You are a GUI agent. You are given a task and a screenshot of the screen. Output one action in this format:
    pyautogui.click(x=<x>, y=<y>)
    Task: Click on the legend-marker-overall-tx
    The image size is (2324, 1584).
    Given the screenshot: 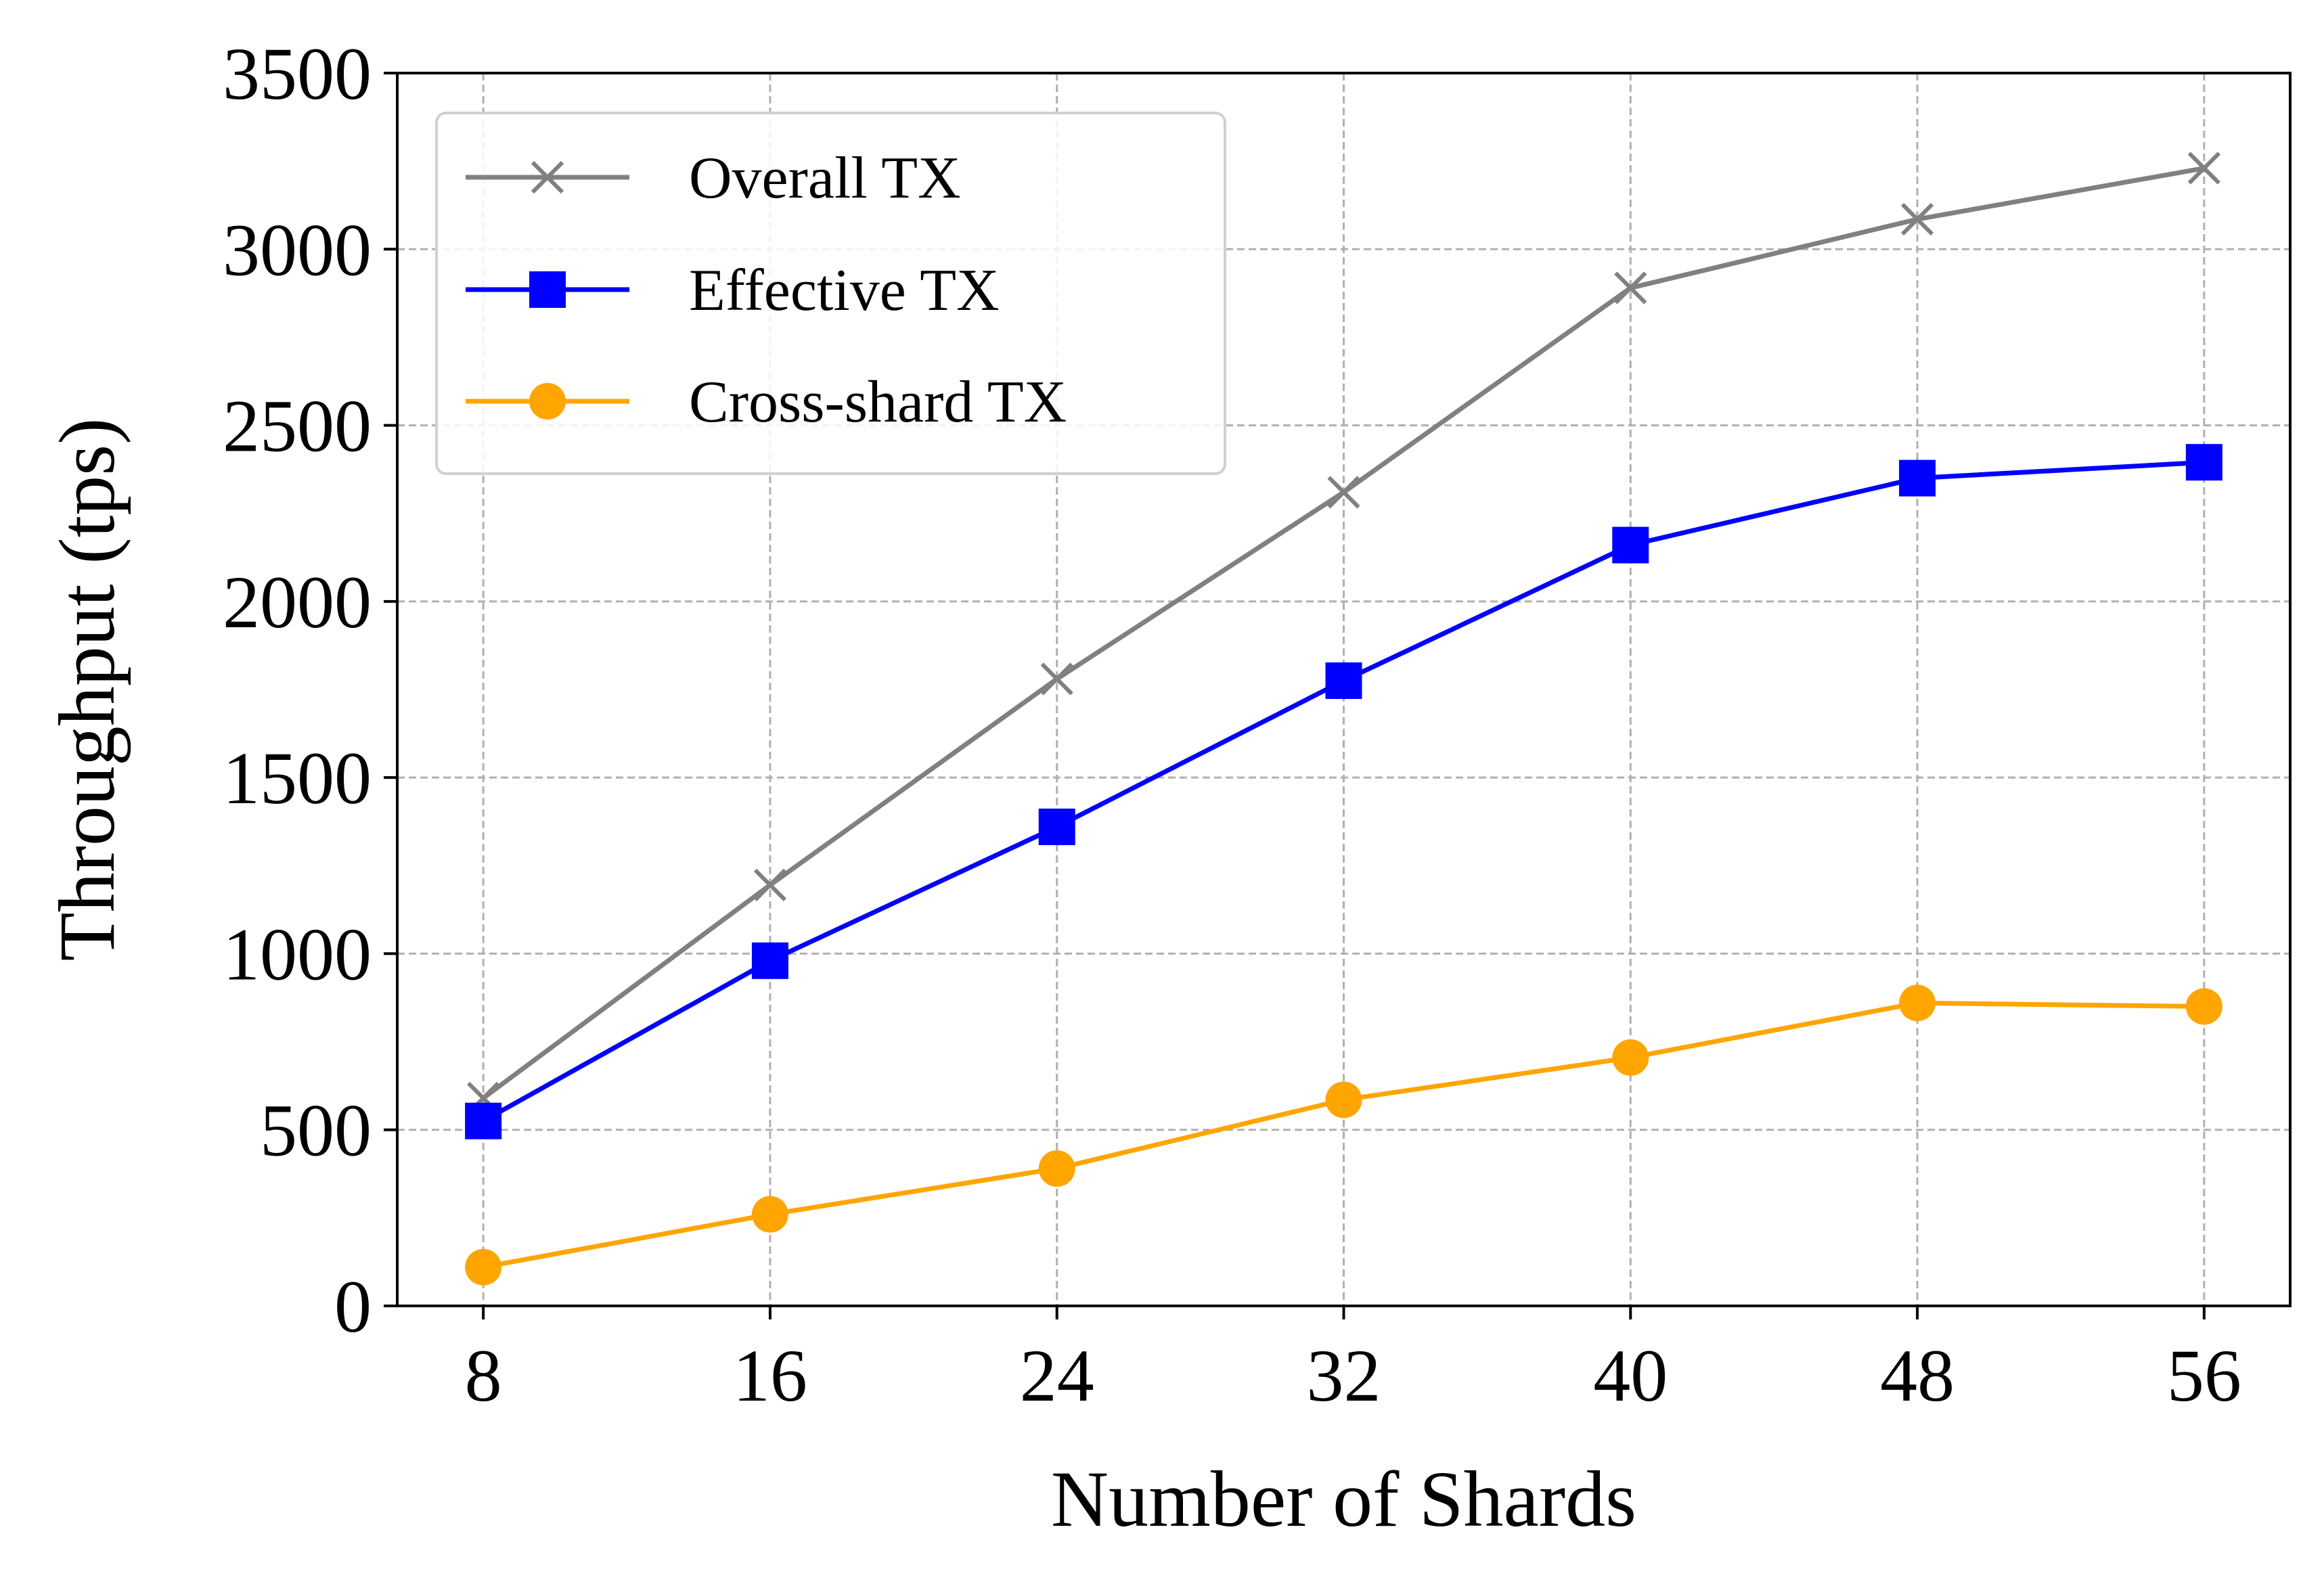 What is the action you would take?
    pyautogui.click(x=547, y=177)
    